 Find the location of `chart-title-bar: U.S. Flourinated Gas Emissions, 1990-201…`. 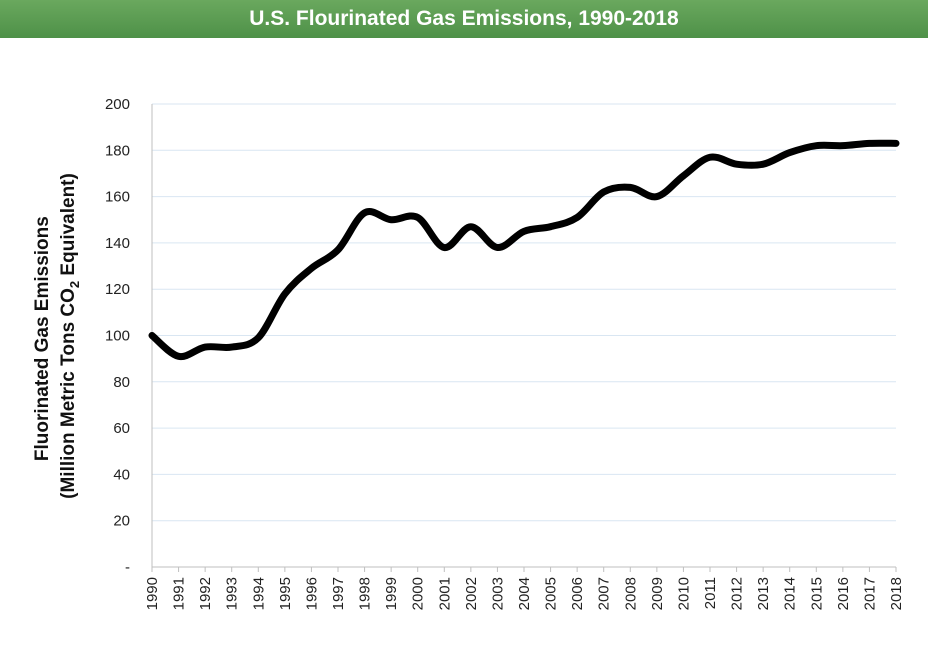

chart-title-bar: U.S. Flourinated Gas Emissions, 1990-201… is located at coordinates (464, 19).